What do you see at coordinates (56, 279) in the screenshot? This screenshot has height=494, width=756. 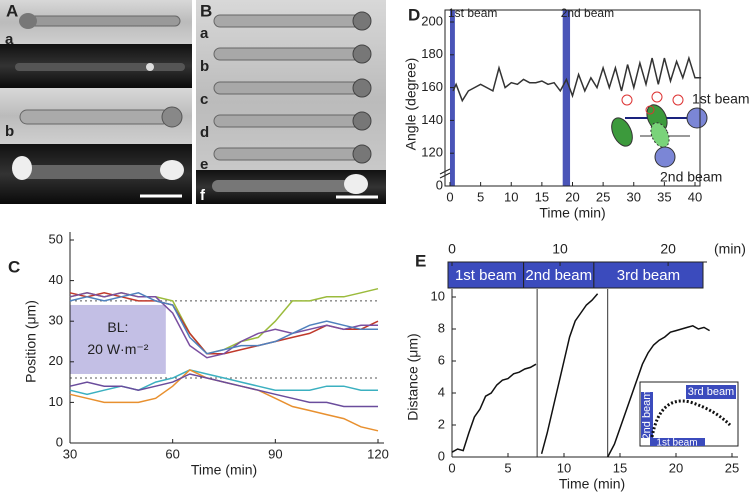 I see `y-tick-label: 40` at bounding box center [56, 279].